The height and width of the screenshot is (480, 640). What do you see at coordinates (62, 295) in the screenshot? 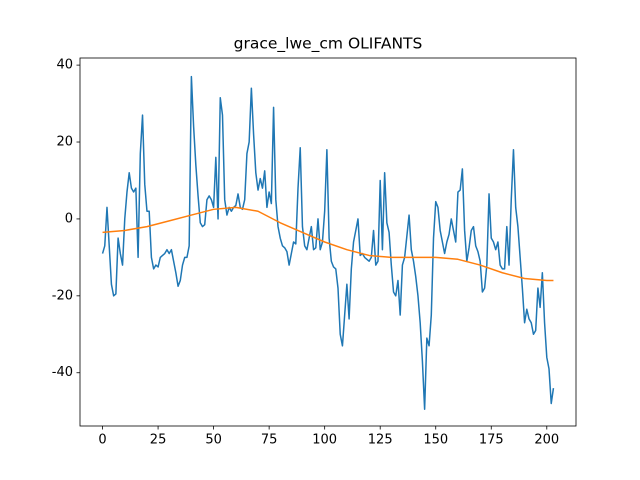
I see `y-tick-label: -20` at bounding box center [62, 295].